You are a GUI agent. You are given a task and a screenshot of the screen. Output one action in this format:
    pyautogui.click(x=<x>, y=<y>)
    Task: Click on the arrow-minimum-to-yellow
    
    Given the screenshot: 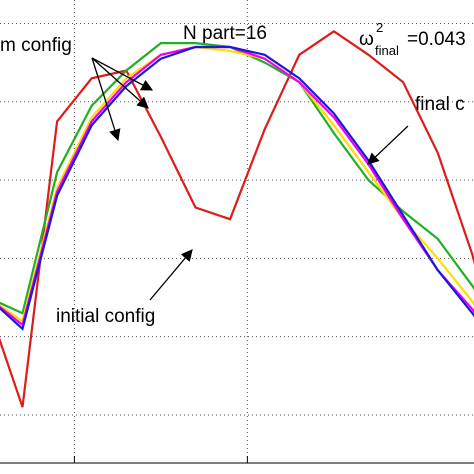 What is the action you would take?
    pyautogui.click(x=120, y=83)
    